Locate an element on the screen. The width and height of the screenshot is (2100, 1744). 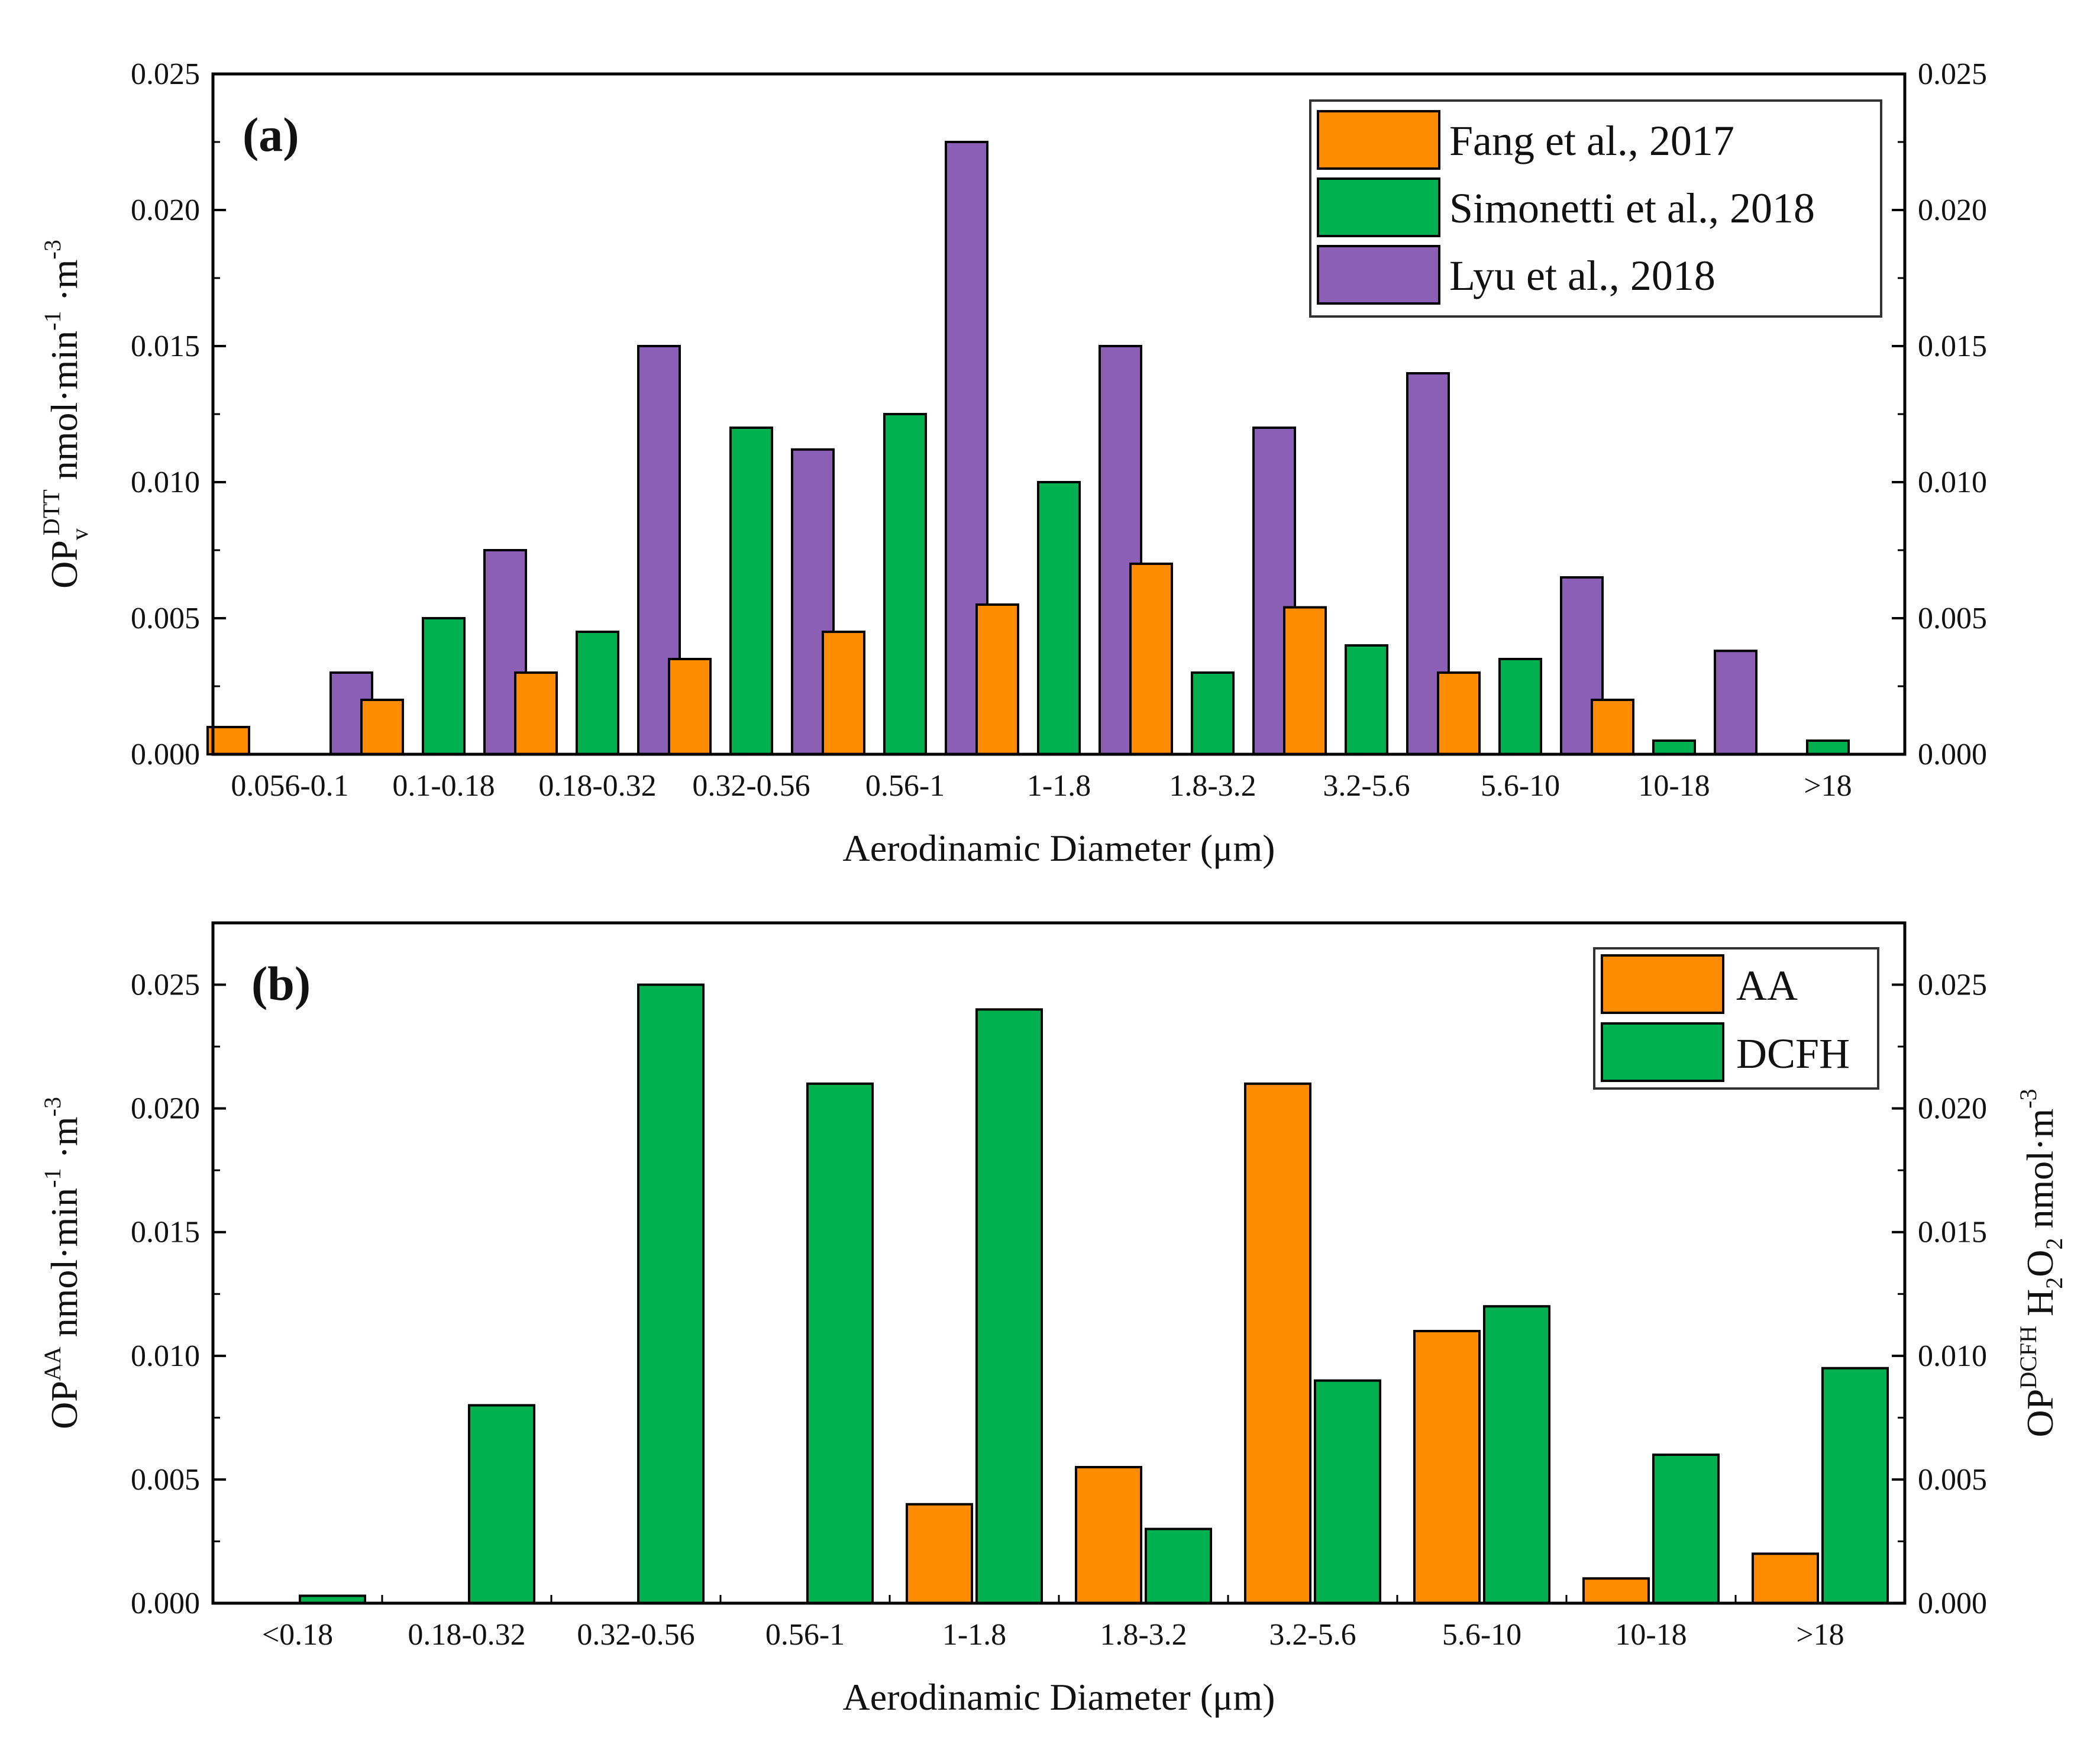
panel-b-ry-title-units: nmol·m is located at coordinates (2040, 1173).